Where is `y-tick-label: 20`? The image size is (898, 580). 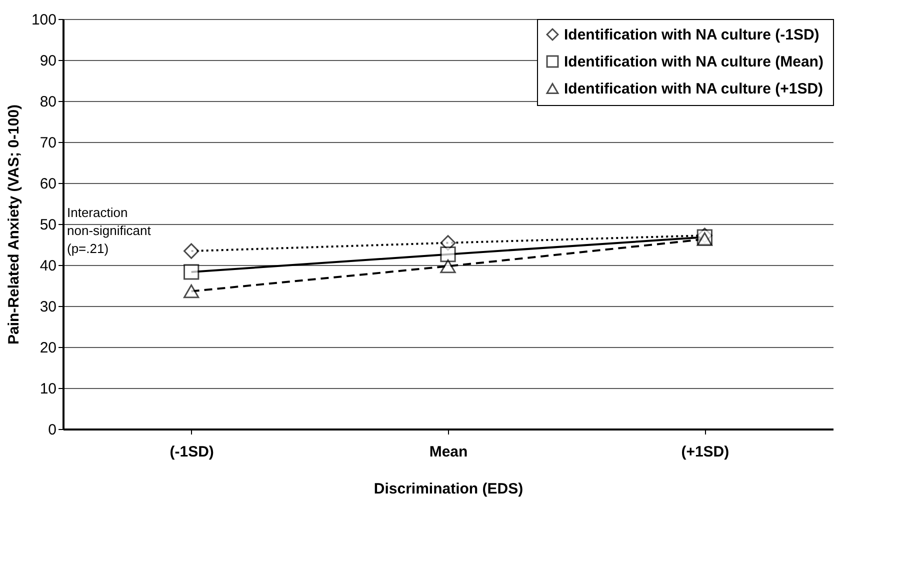 y-tick-label: 20 is located at coordinates (48, 348).